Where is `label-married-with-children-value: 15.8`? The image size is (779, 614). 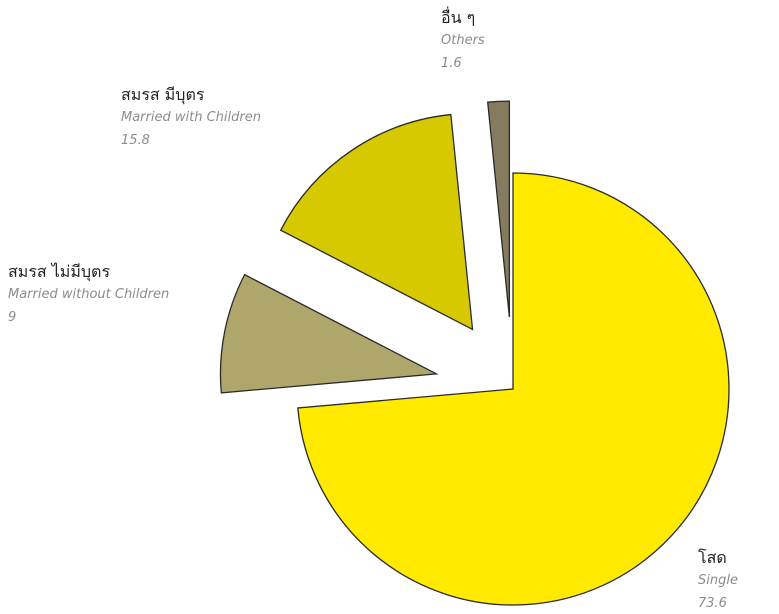 label-married-with-children-value: 15.8 is located at coordinates (135, 140).